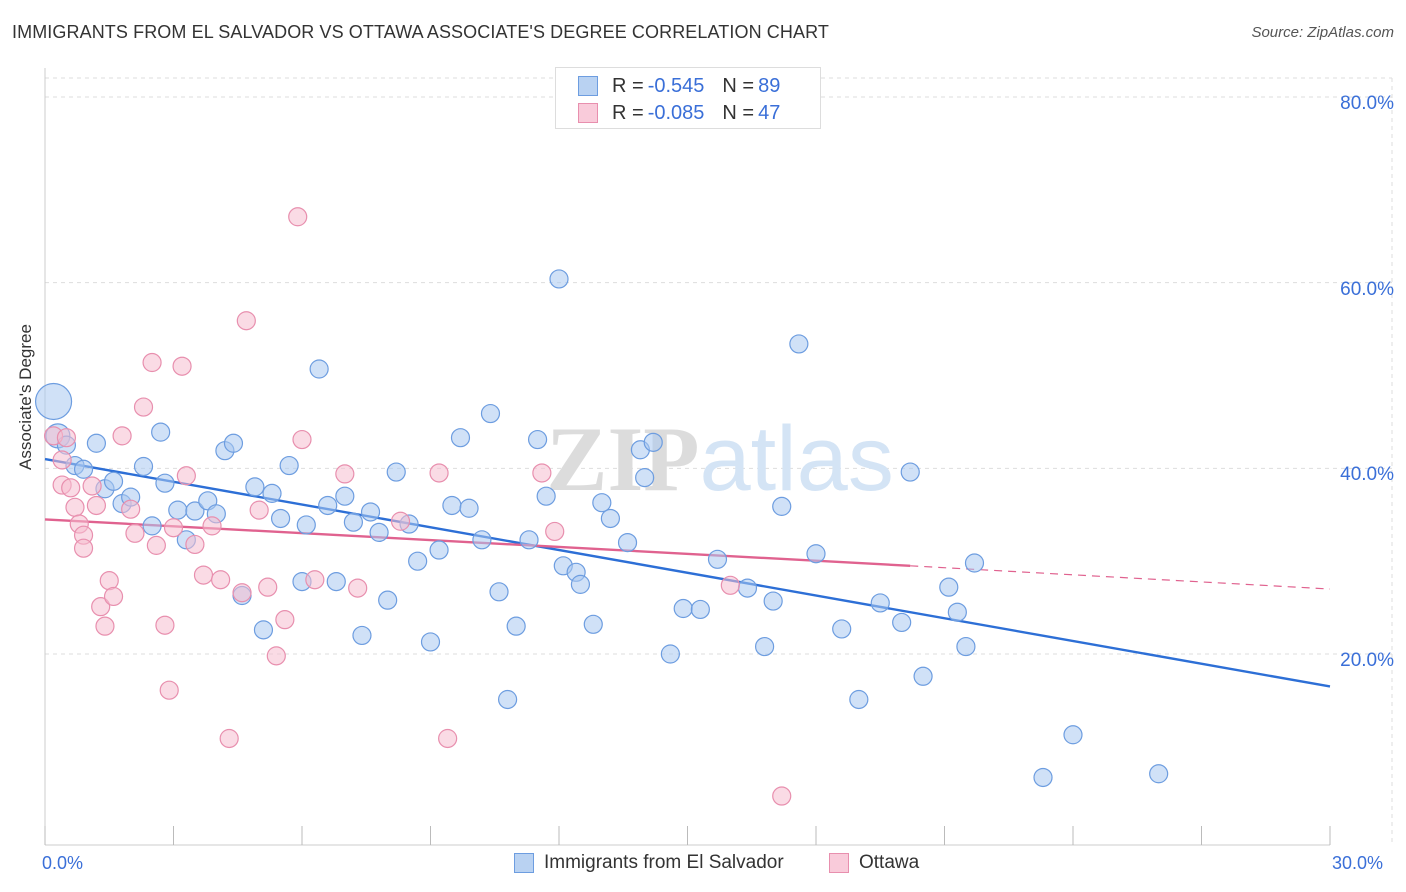 The height and width of the screenshot is (892, 1406). What do you see at coordinates (738, 85) in the screenshot?
I see `n-label: N =` at bounding box center [738, 85].